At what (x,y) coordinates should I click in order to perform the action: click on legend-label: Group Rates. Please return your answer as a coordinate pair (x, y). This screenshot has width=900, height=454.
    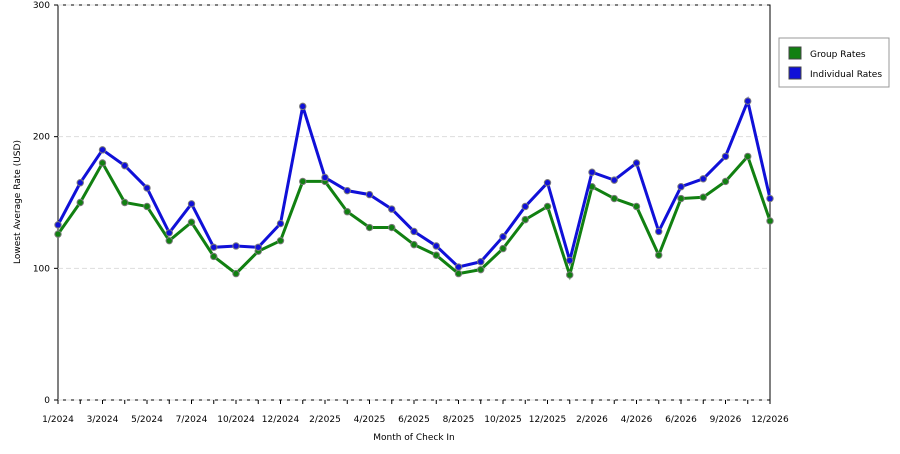
    Looking at the image, I should click on (838, 55).